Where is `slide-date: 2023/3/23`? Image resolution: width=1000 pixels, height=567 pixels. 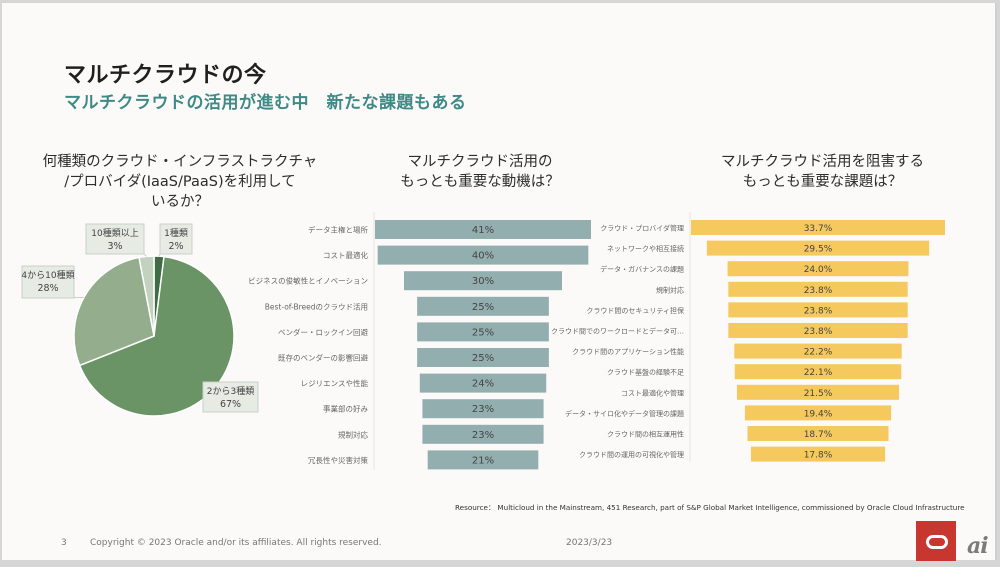
slide-date: 2023/3/23 is located at coordinates (589, 543).